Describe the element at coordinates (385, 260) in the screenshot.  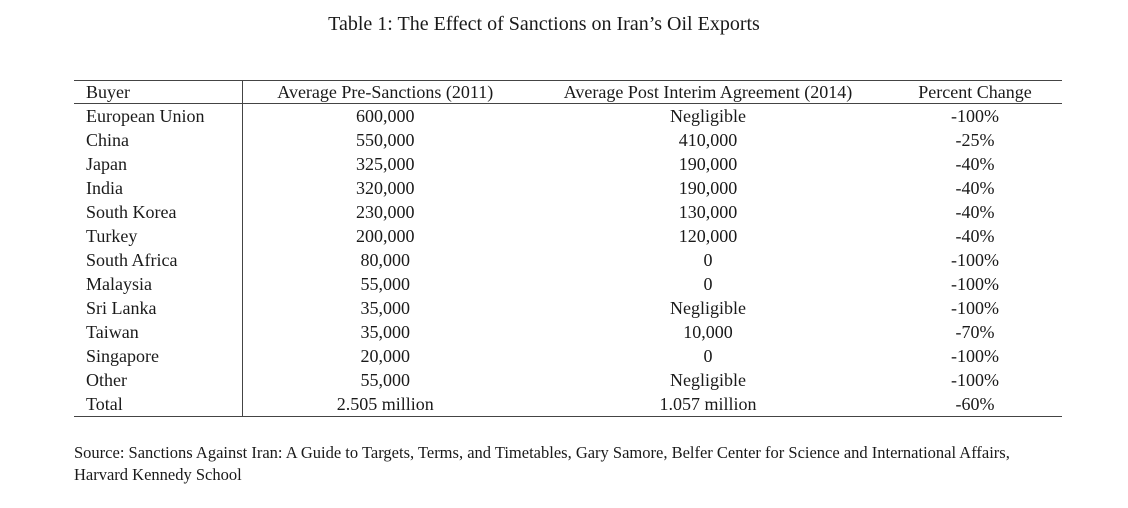
I see `pre-sanctions-cell: 80,000` at that location.